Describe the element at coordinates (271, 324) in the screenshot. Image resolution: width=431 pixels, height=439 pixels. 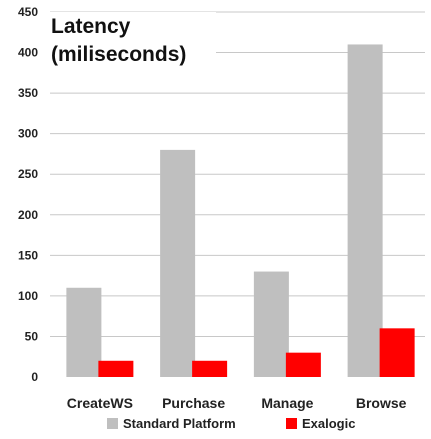
I see `bar-manage-standard-platform` at that location.